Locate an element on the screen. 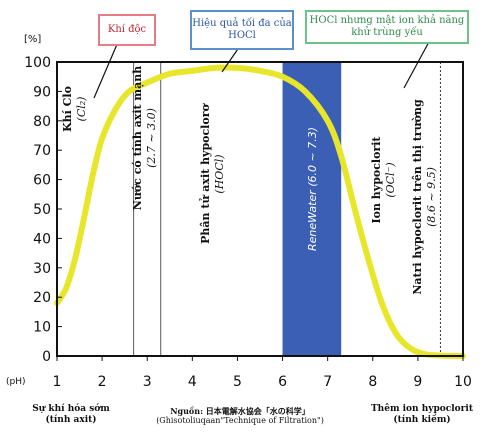 This screenshot has height=448, width=488. x-tick-label: 7 is located at coordinates (327, 382).